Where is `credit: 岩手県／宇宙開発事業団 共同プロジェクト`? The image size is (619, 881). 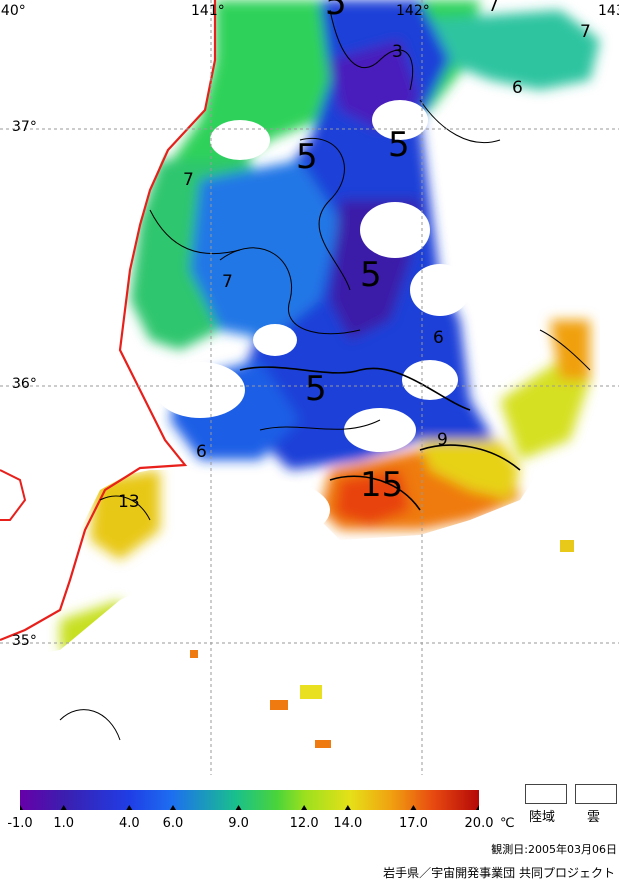
credit: 岩手県／宇宙開発事業団 共同プロジェクト is located at coordinates (499, 873).